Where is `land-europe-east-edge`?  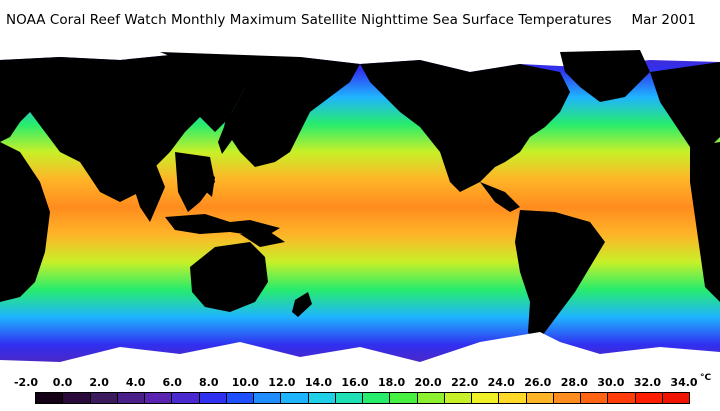
land-europe-east-edge is located at coordinates (685, 107).